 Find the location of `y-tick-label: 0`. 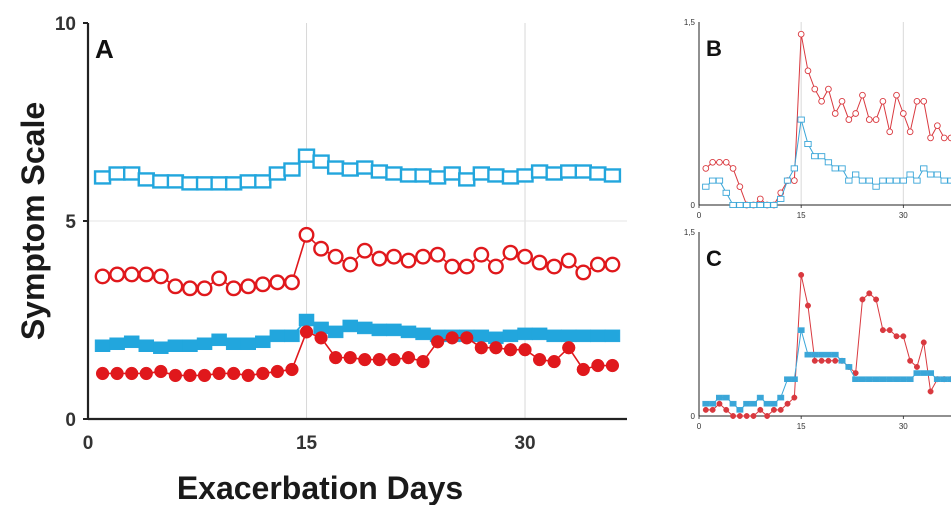

y-tick-label: 0 is located at coordinates (693, 205).